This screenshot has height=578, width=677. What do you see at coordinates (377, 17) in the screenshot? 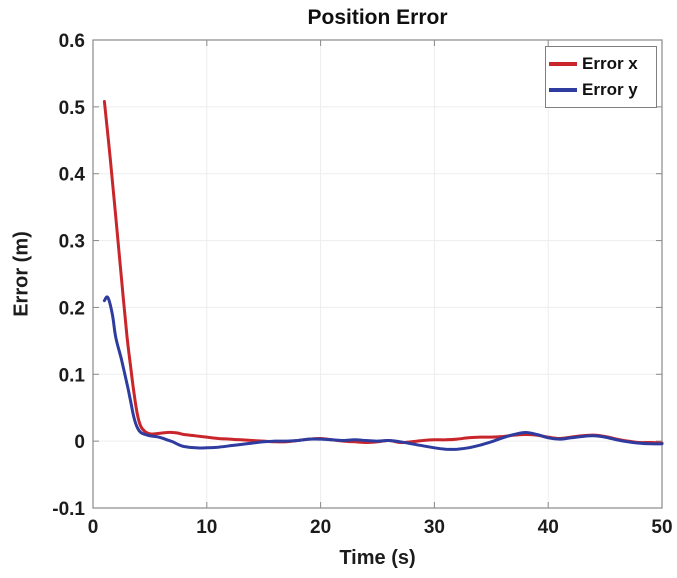
I see `chart-title: Position Error` at bounding box center [377, 17].